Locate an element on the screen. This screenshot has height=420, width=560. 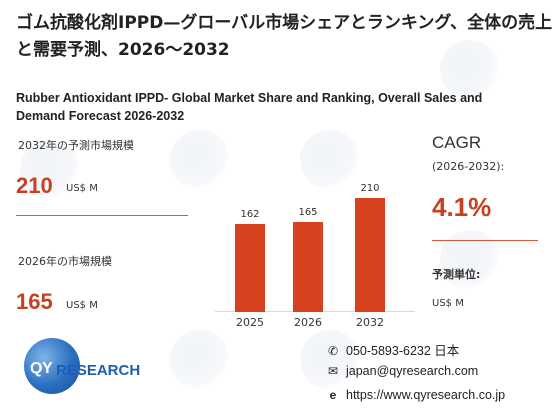
bar-value-label-2026: 165 is located at coordinates (308, 213).